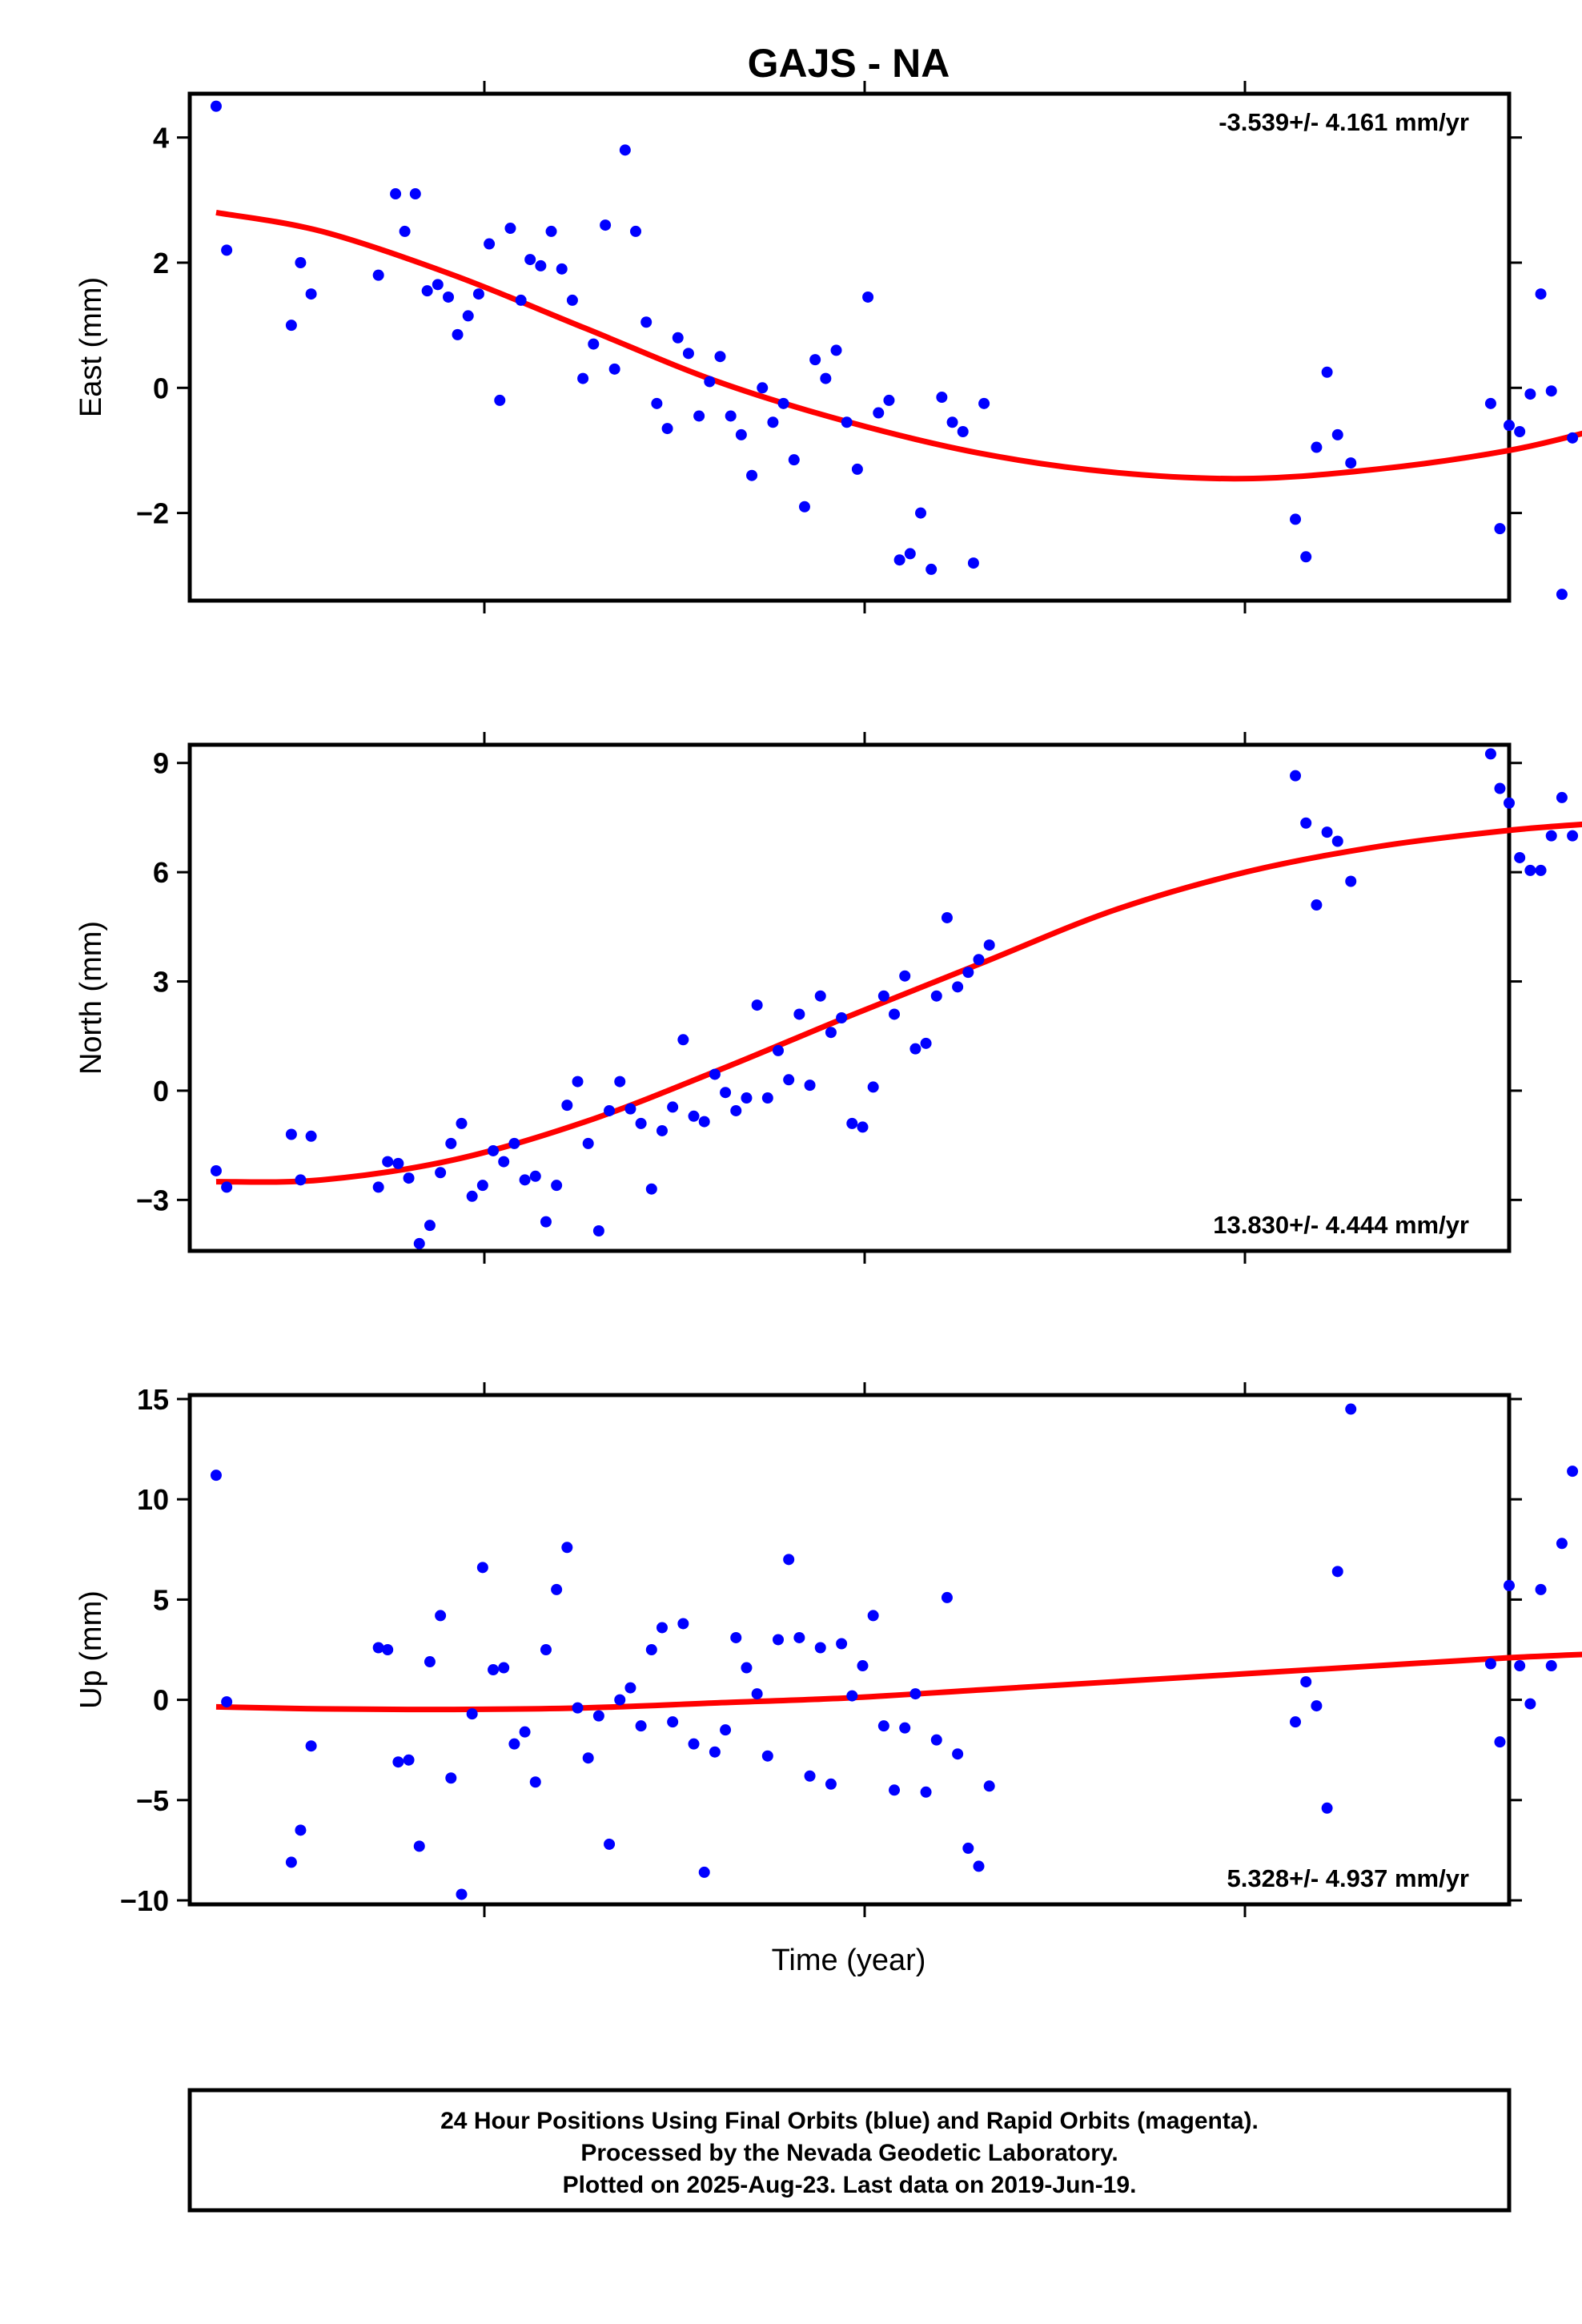 This screenshot has height=2324, width=1582. What do you see at coordinates (161, 138) in the screenshot?
I see `y-tick-label: 4` at bounding box center [161, 138].